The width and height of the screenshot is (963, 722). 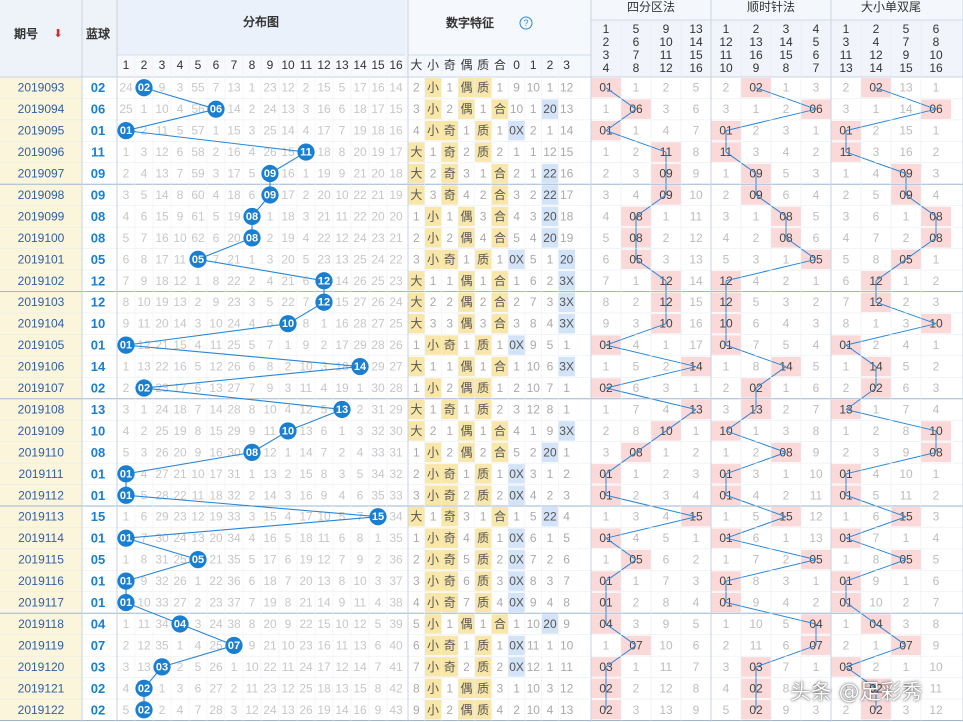 What do you see at coordinates (756, 324) in the screenshot?
I see `clock-omission: 6` at bounding box center [756, 324].